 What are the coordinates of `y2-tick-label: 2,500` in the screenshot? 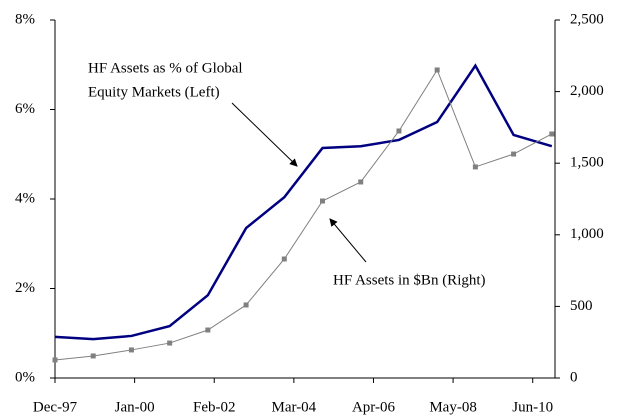 It's located at (587, 19).